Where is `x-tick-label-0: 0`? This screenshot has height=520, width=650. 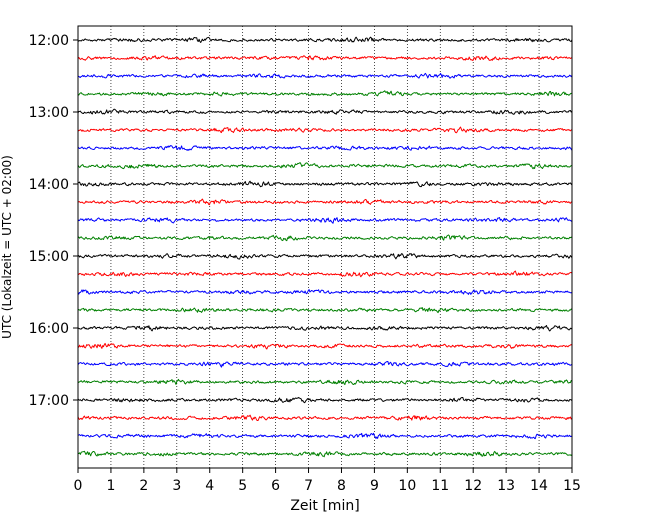 x-tick-label-0: 0 is located at coordinates (78, 486).